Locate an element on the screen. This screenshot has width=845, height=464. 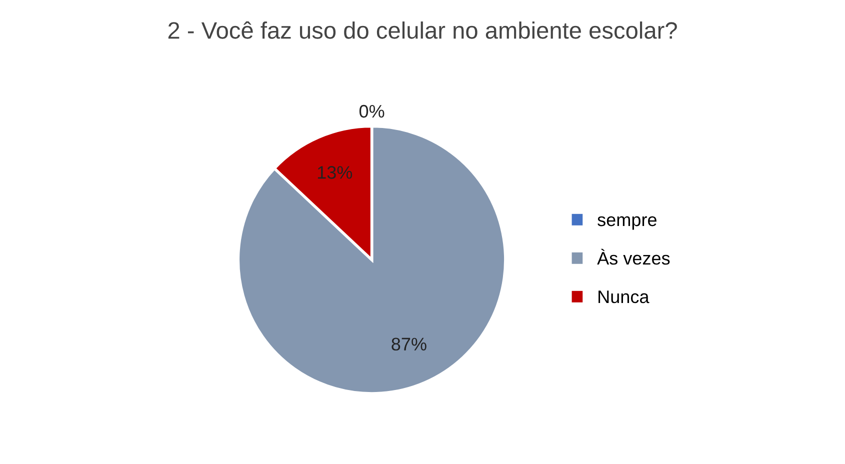
legend-label: Às vezes is located at coordinates (633, 256).